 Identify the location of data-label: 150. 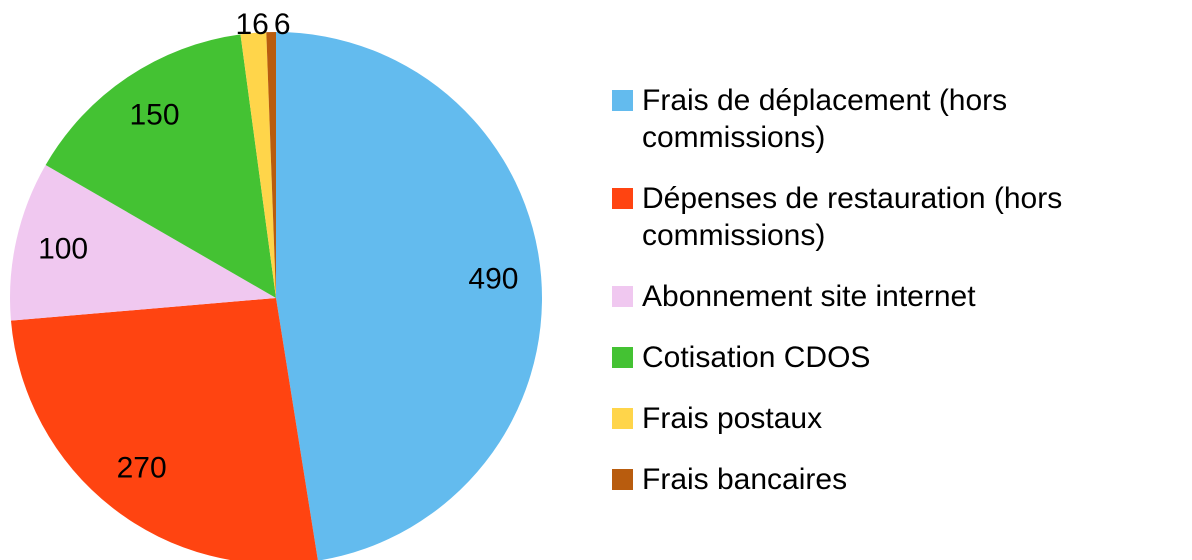
(155, 115).